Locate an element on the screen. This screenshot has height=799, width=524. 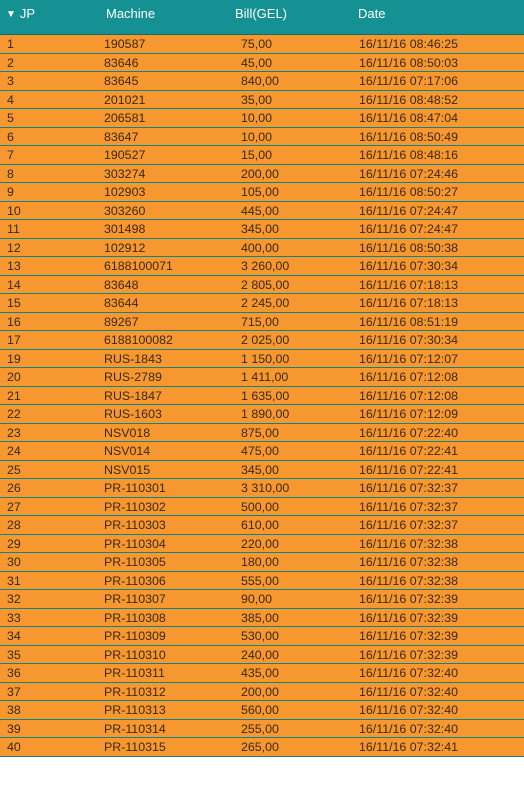
table-row: 34 PR-110309 530,00 16/11/16 07:32:39 is located at coordinates (262, 636).